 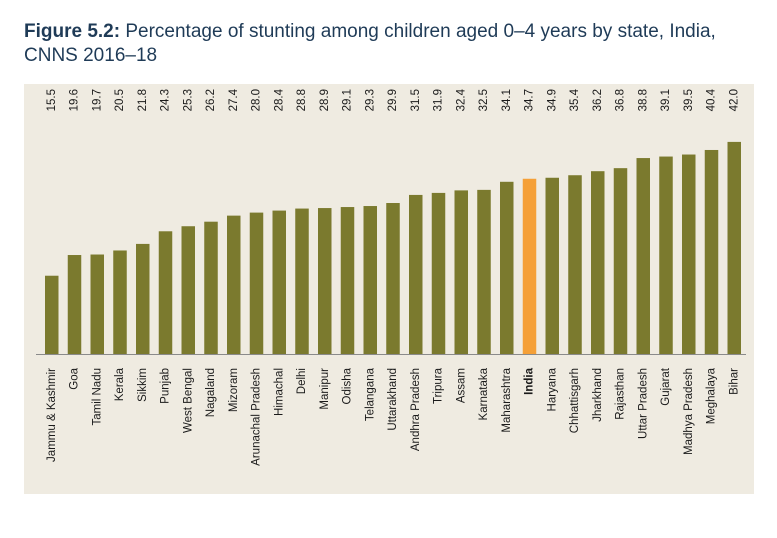 I want to click on bar-value-label: 42.0, so click(x=734, y=100).